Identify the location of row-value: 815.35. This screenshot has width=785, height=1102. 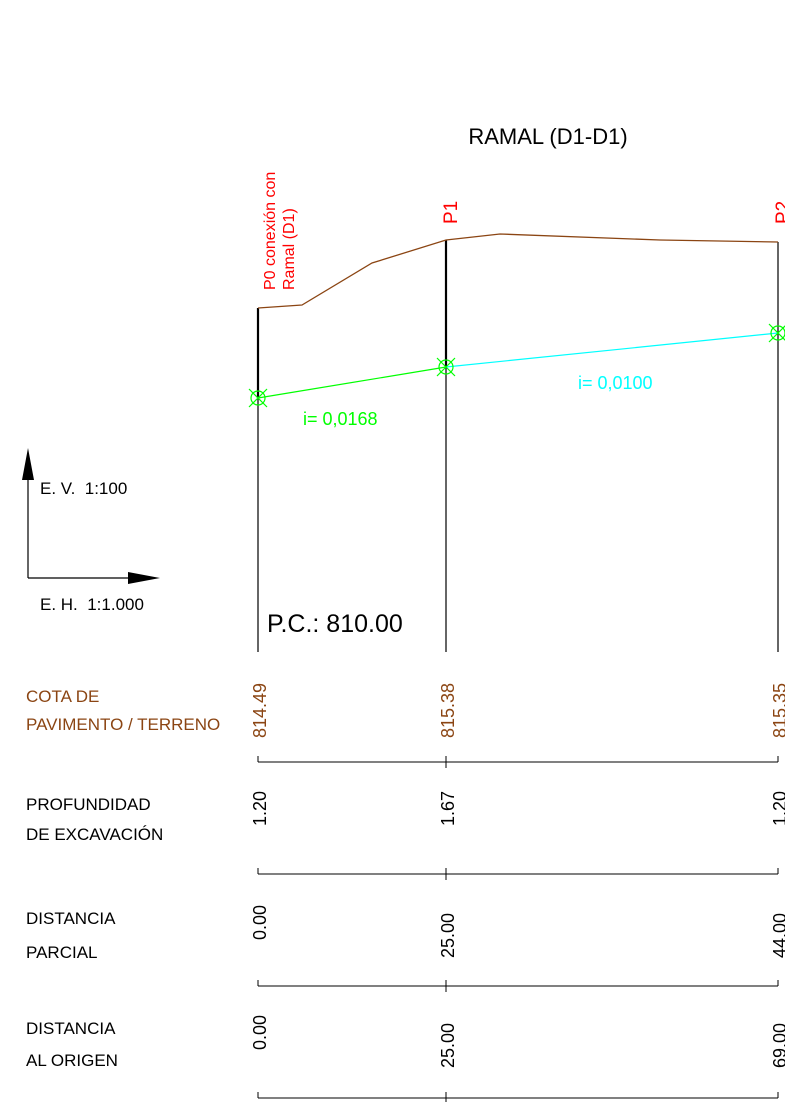
(777, 710).